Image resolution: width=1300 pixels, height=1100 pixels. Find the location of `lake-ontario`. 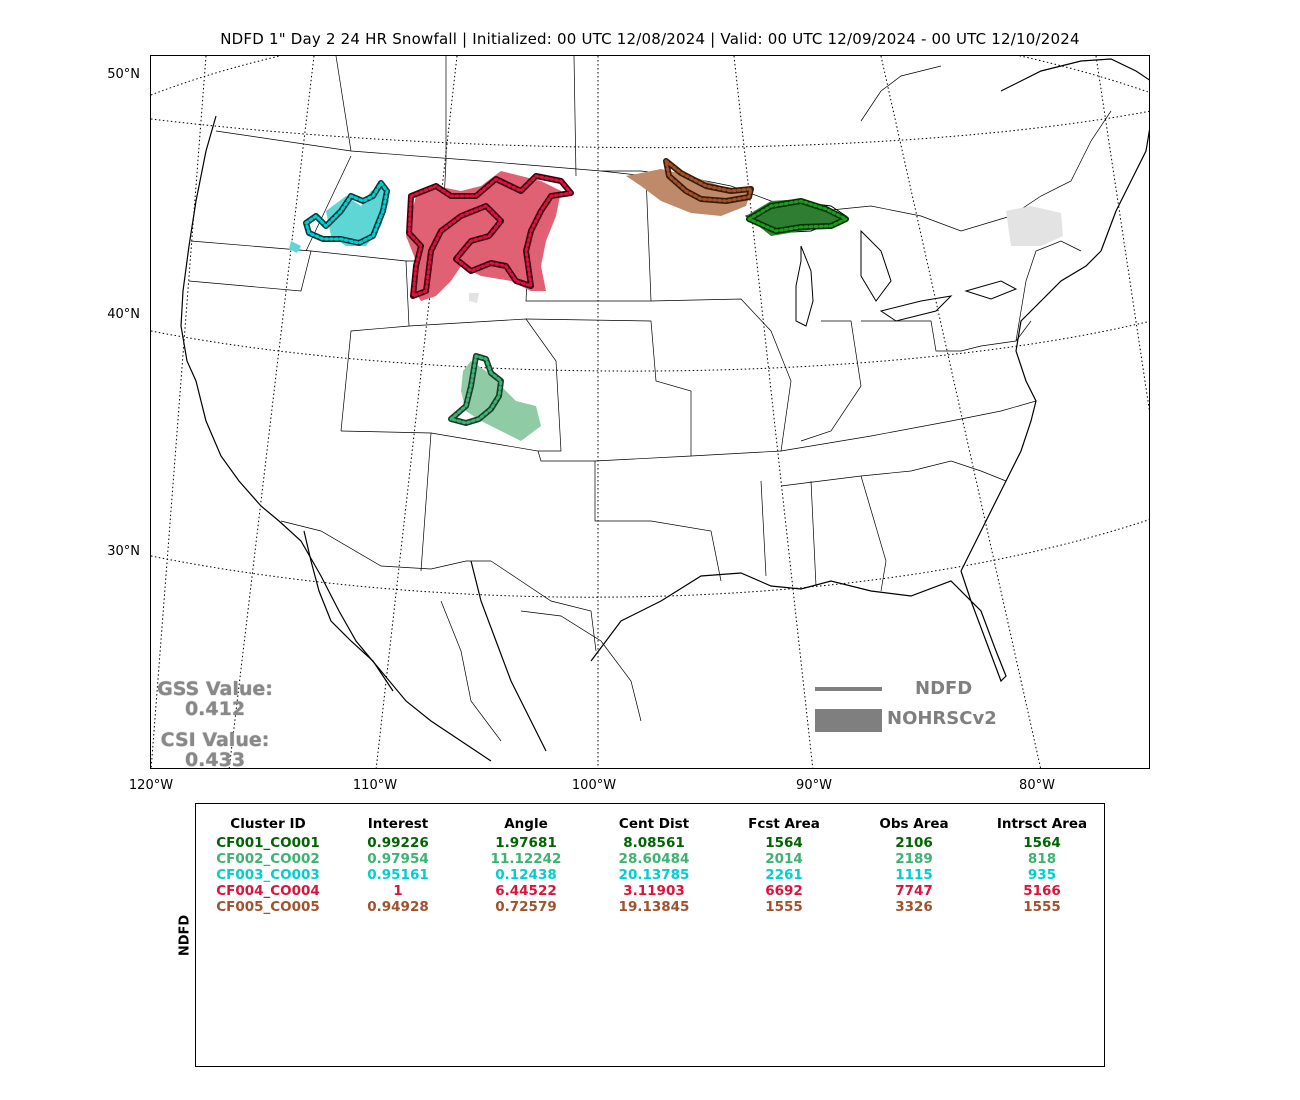

lake-ontario is located at coordinates (991, 290).